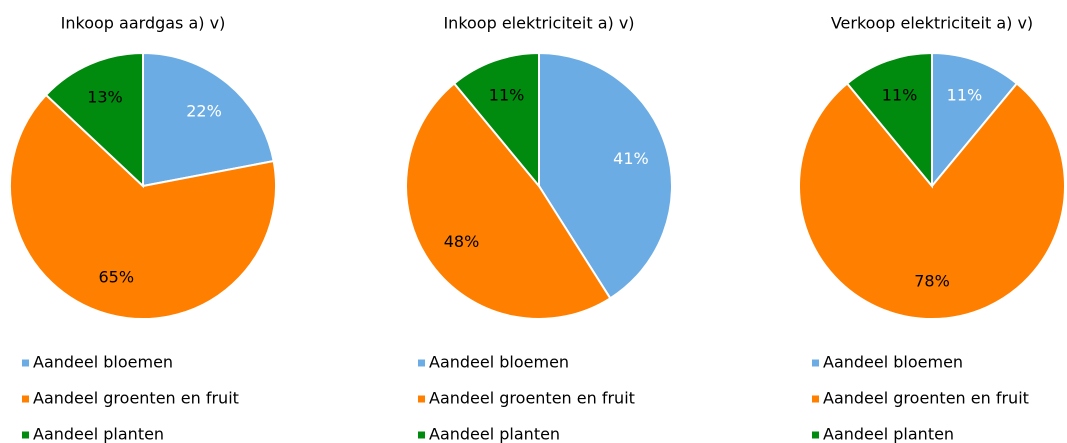 The image size is (1067, 443). What do you see at coordinates (932, 23) in the screenshot?
I see `chart-title: Verkoop elektriciteit a) v)` at bounding box center [932, 23].